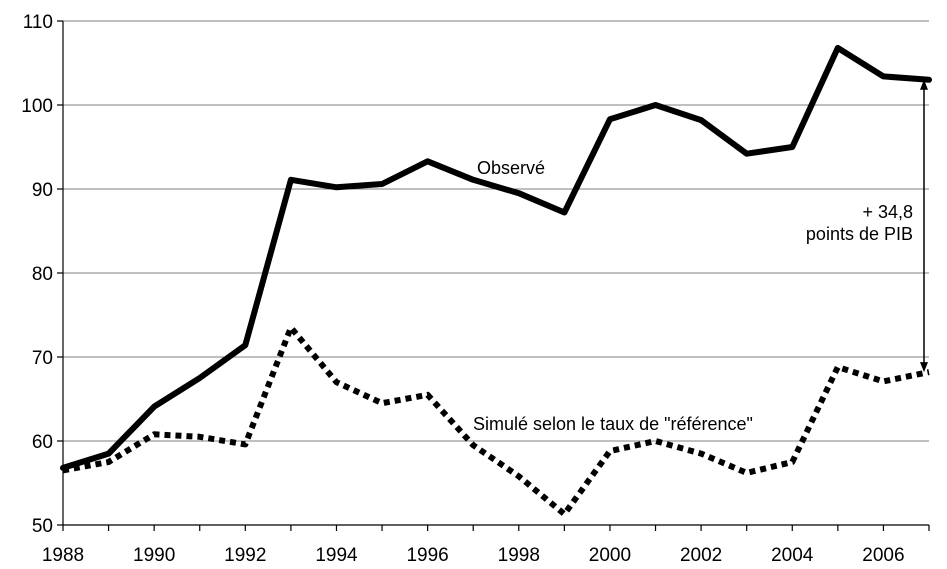  What do you see at coordinates (701, 555) in the screenshot?
I see `x-tick-label-2002: 2002` at bounding box center [701, 555].